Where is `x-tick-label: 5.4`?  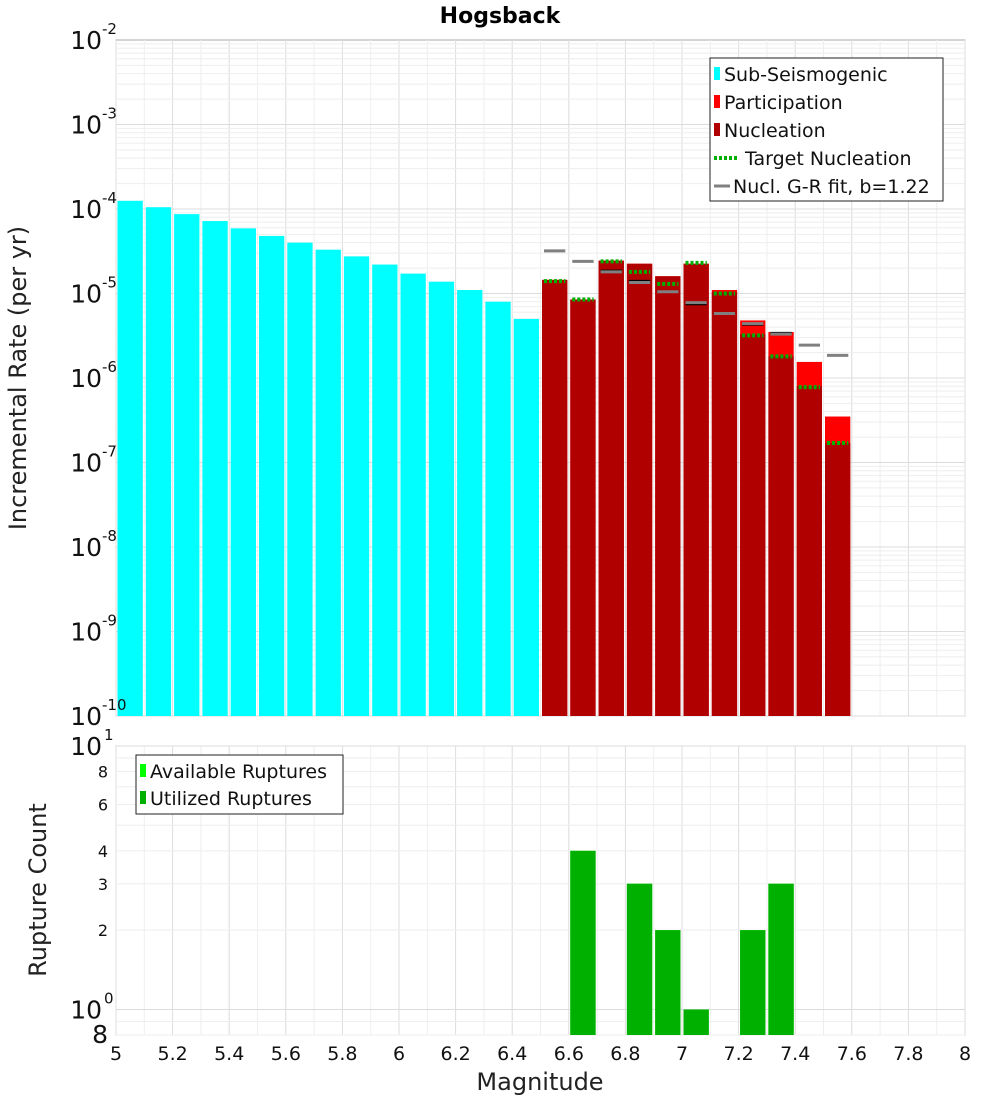
x-tick-label: 5.4 is located at coordinates (229, 1054).